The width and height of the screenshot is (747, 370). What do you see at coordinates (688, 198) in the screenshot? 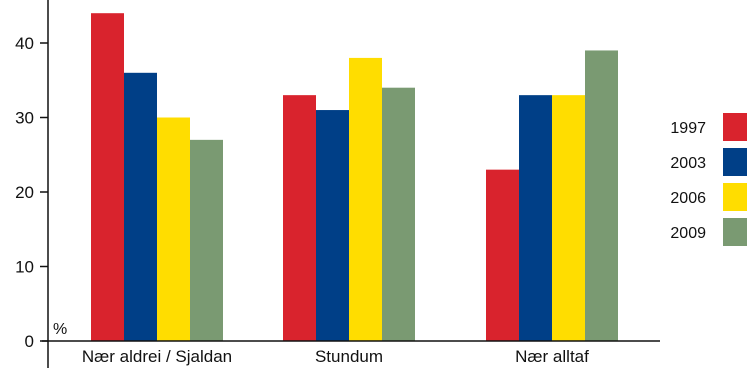
I see `legend-label-2006: 2006` at bounding box center [688, 198].